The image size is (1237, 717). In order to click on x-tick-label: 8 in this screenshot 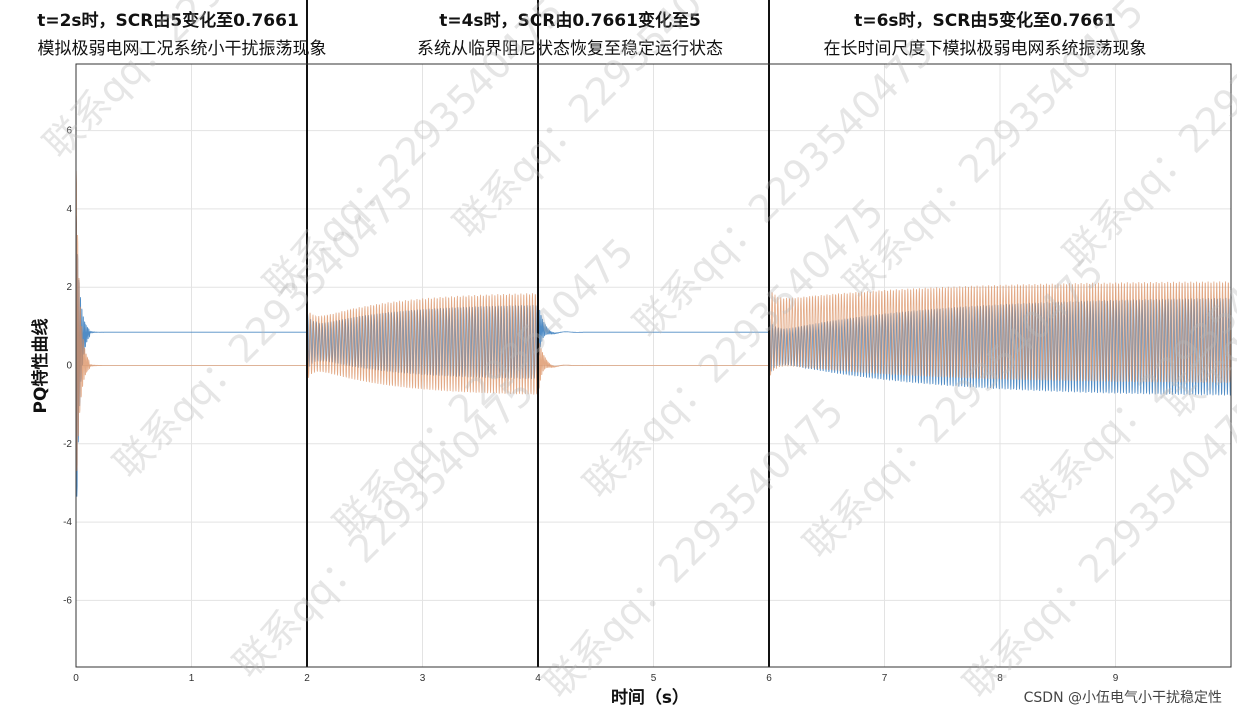, I will do `click(1000, 678)`.